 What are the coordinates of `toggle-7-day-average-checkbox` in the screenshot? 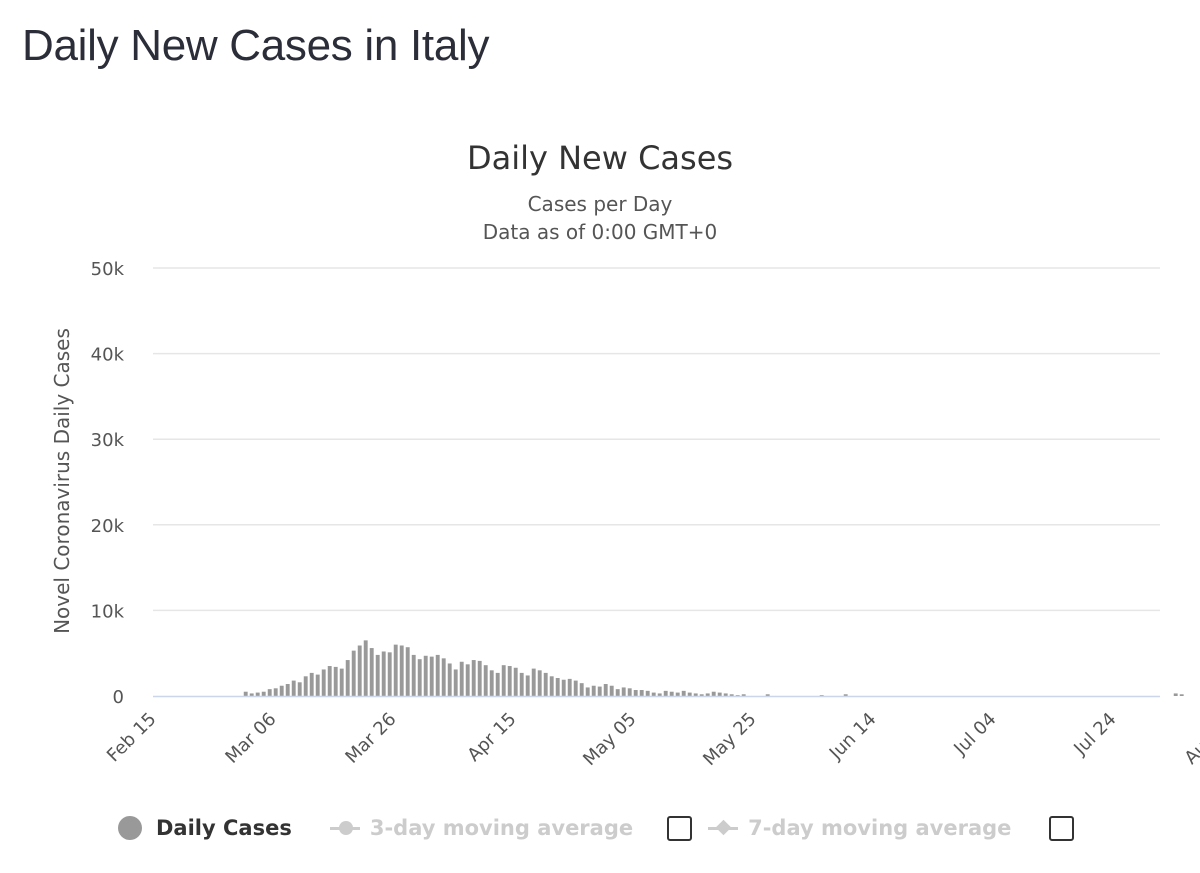 It's located at (1062, 828).